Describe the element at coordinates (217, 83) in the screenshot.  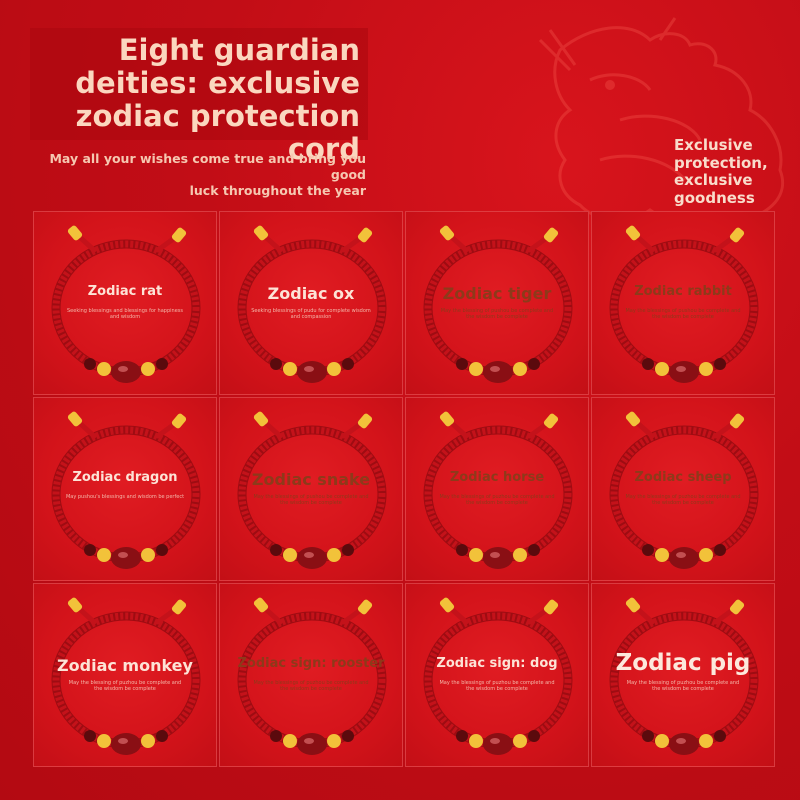
I see `title-line-2: deities: exclusive` at that location.